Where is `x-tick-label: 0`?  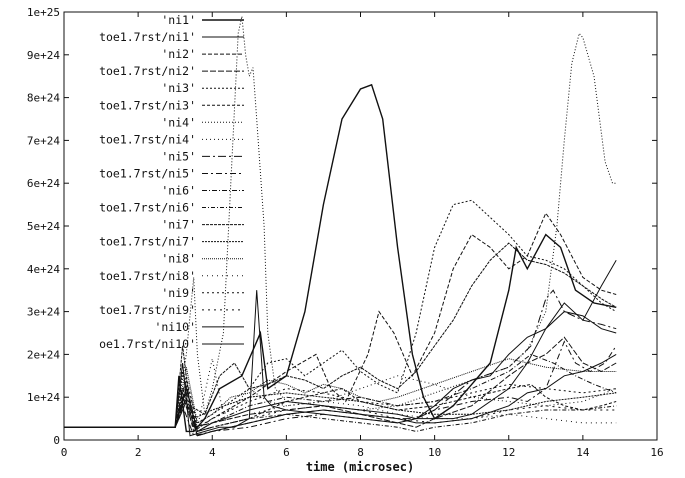 x-tick-label: 0 is located at coordinates (64, 452).